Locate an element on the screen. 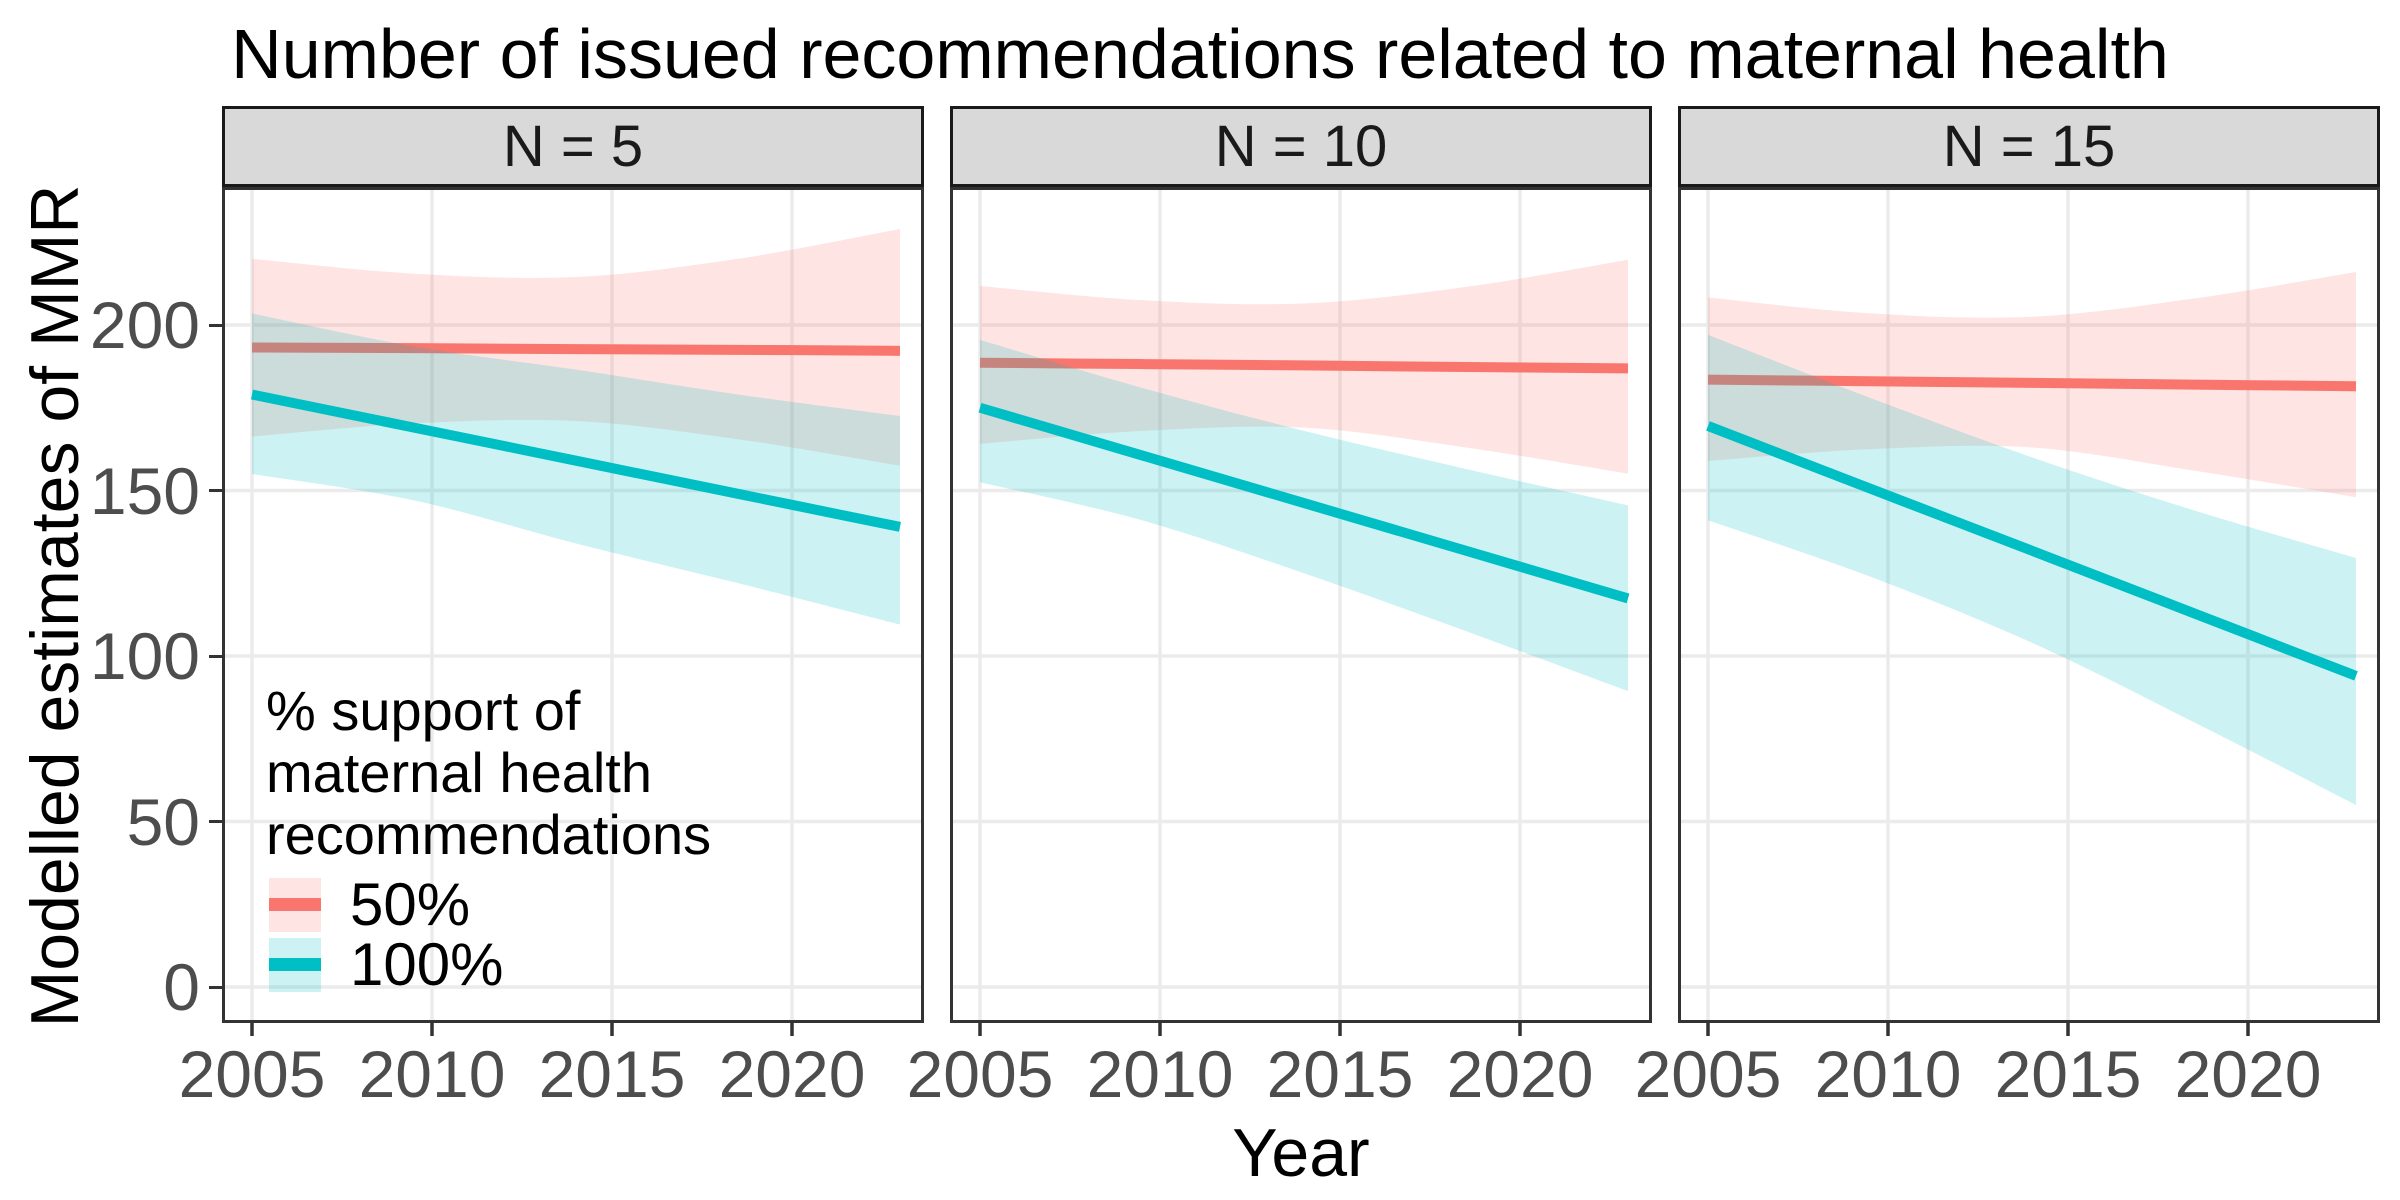 The height and width of the screenshot is (1200, 2400). facet-strip-label: N = 10 is located at coordinates (1301, 146).